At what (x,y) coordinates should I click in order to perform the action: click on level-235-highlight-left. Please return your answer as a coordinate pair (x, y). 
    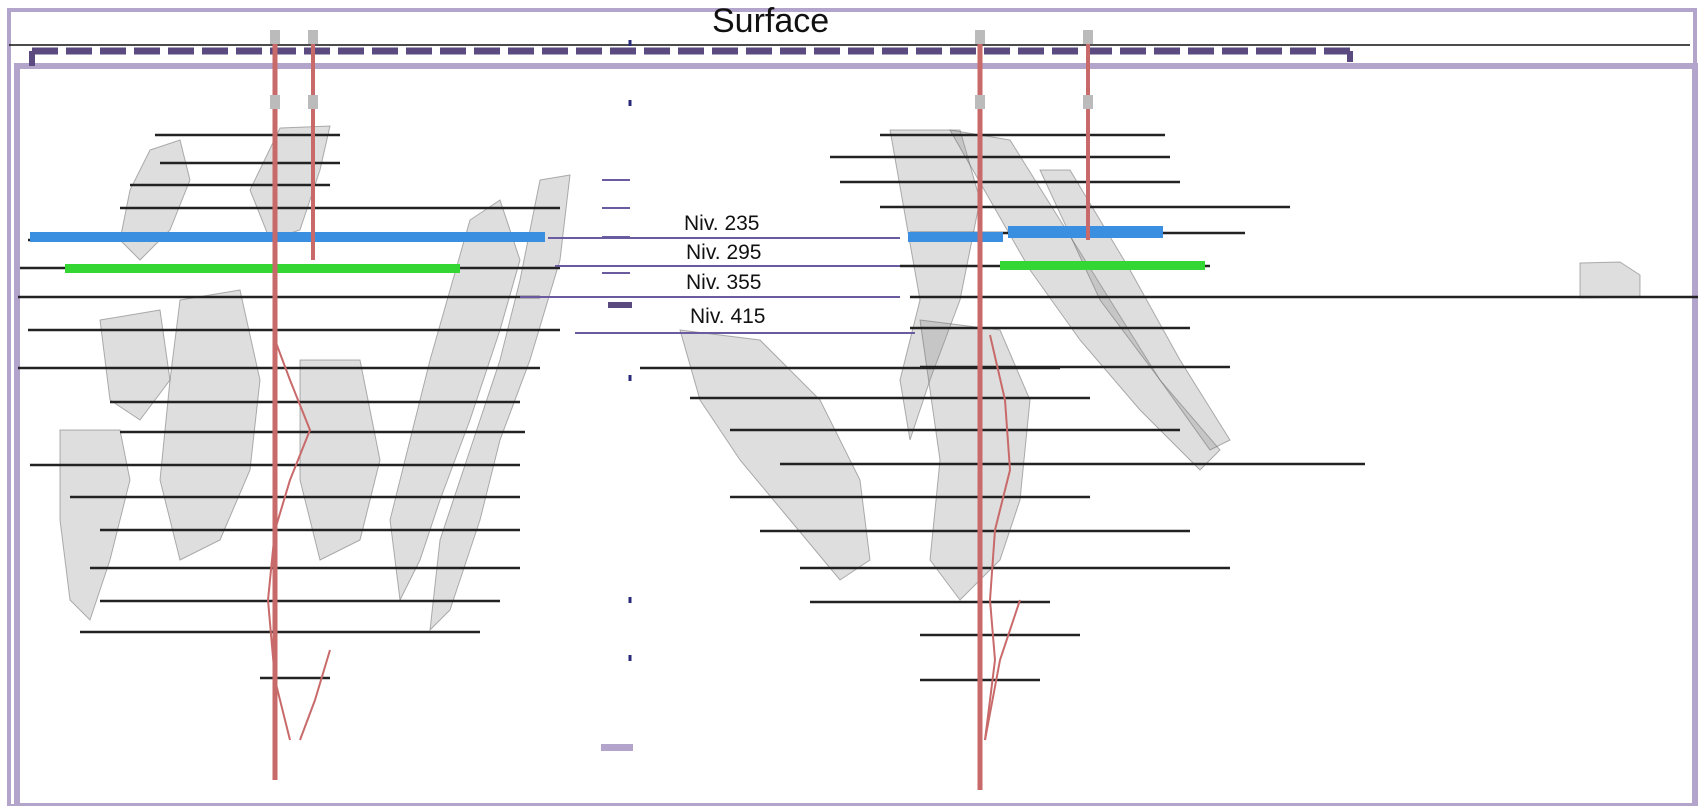
    Looking at the image, I should click on (287, 237).